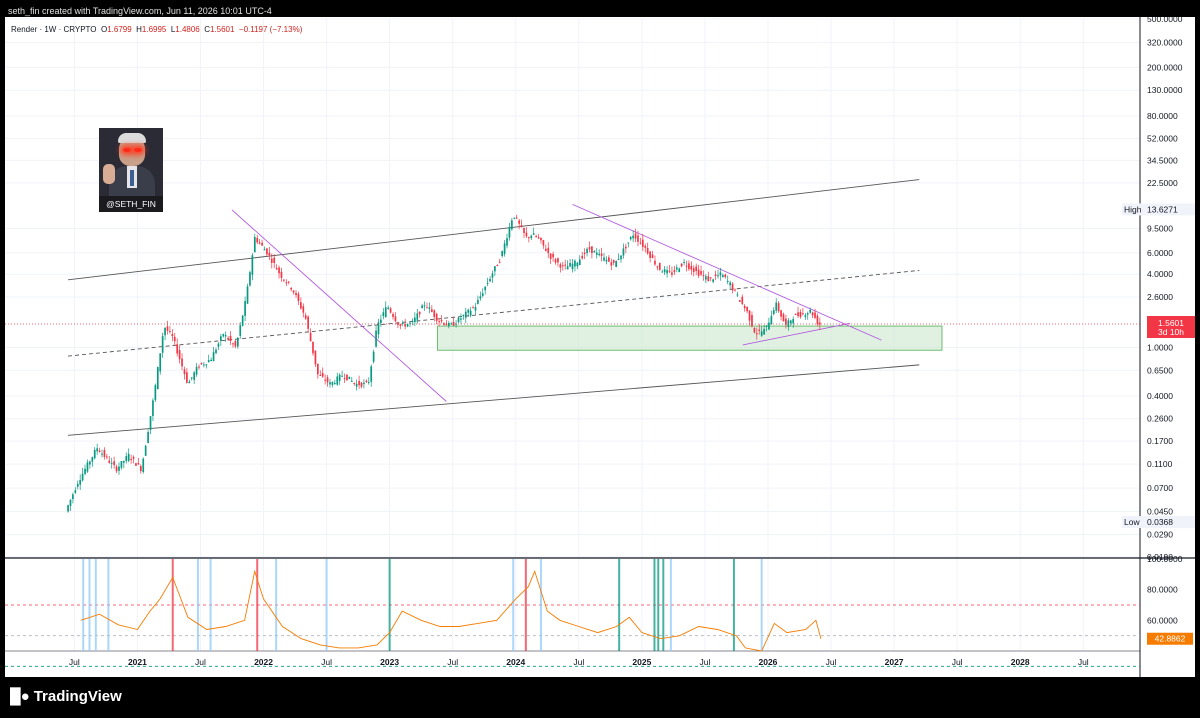 The height and width of the screenshot is (718, 1200). What do you see at coordinates (1171, 332) in the screenshot?
I see `countdown-label: 3d 10h` at bounding box center [1171, 332].